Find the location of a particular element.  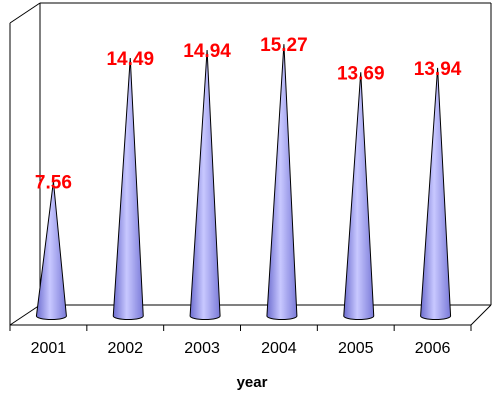

data-label-2001: 7.56 is located at coordinates (53, 182).